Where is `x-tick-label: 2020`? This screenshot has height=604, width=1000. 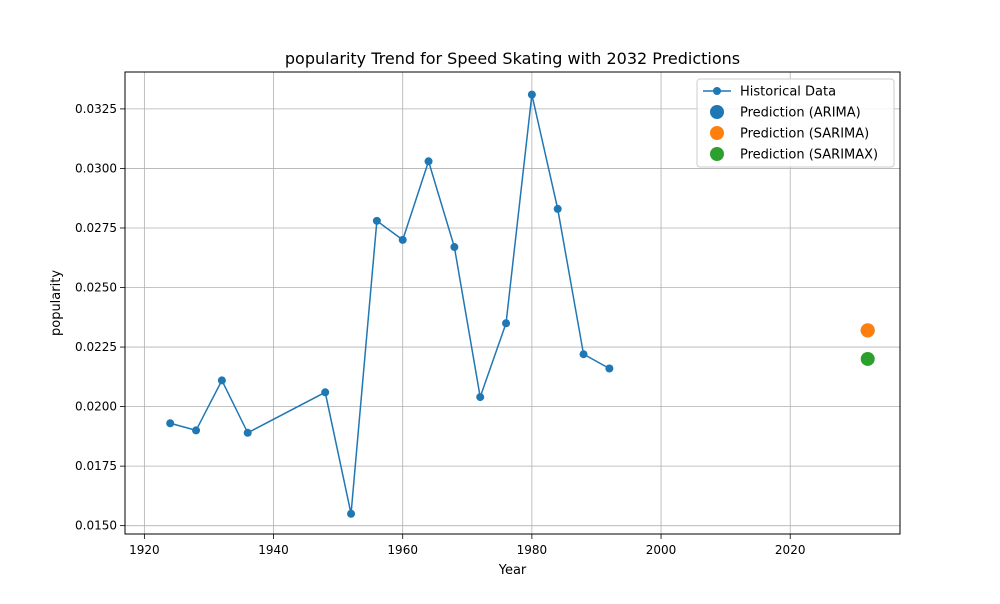 x-tick-label: 2020 is located at coordinates (790, 550).